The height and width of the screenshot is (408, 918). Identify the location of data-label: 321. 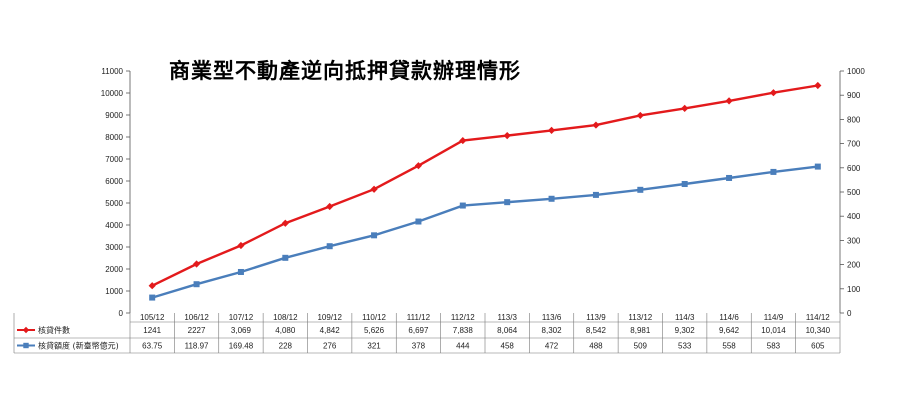
(374, 346).